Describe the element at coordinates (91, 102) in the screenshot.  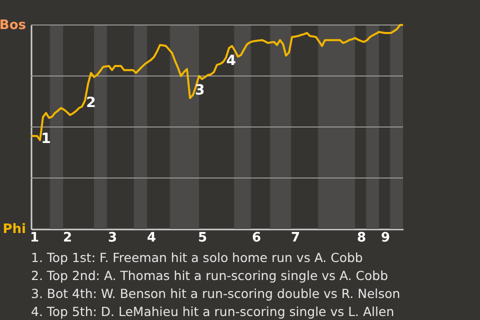
I see `annotation: 2` at that location.